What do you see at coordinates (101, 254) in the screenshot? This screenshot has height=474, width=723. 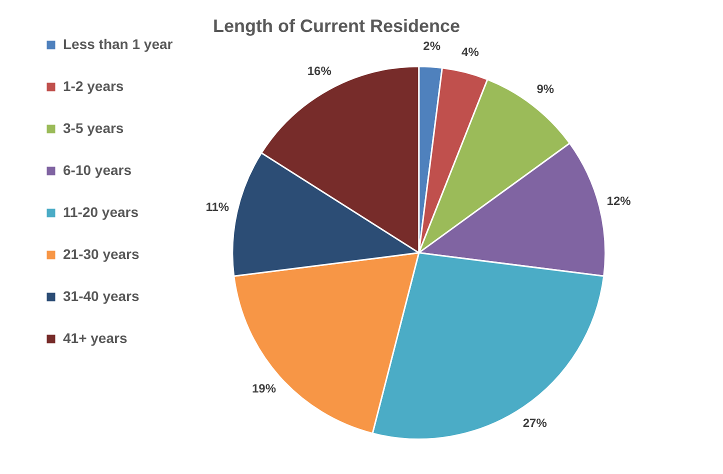 I see `legend-label: 21-30 years` at bounding box center [101, 254].